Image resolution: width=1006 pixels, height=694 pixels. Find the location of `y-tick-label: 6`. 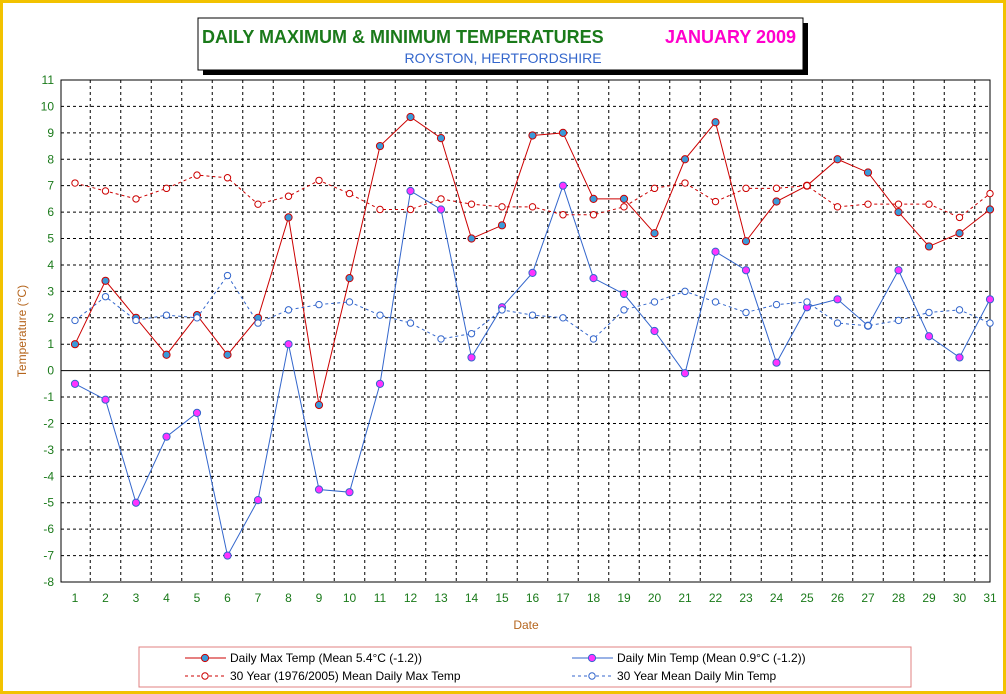

y-tick-label: 6 is located at coordinates (50, 212).